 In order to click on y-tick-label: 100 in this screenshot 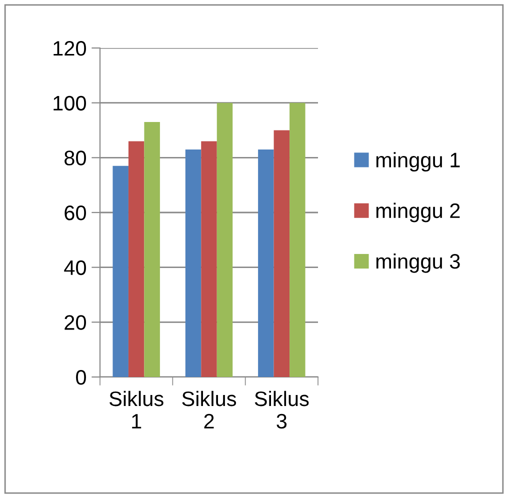, I will do `click(70, 103)`.